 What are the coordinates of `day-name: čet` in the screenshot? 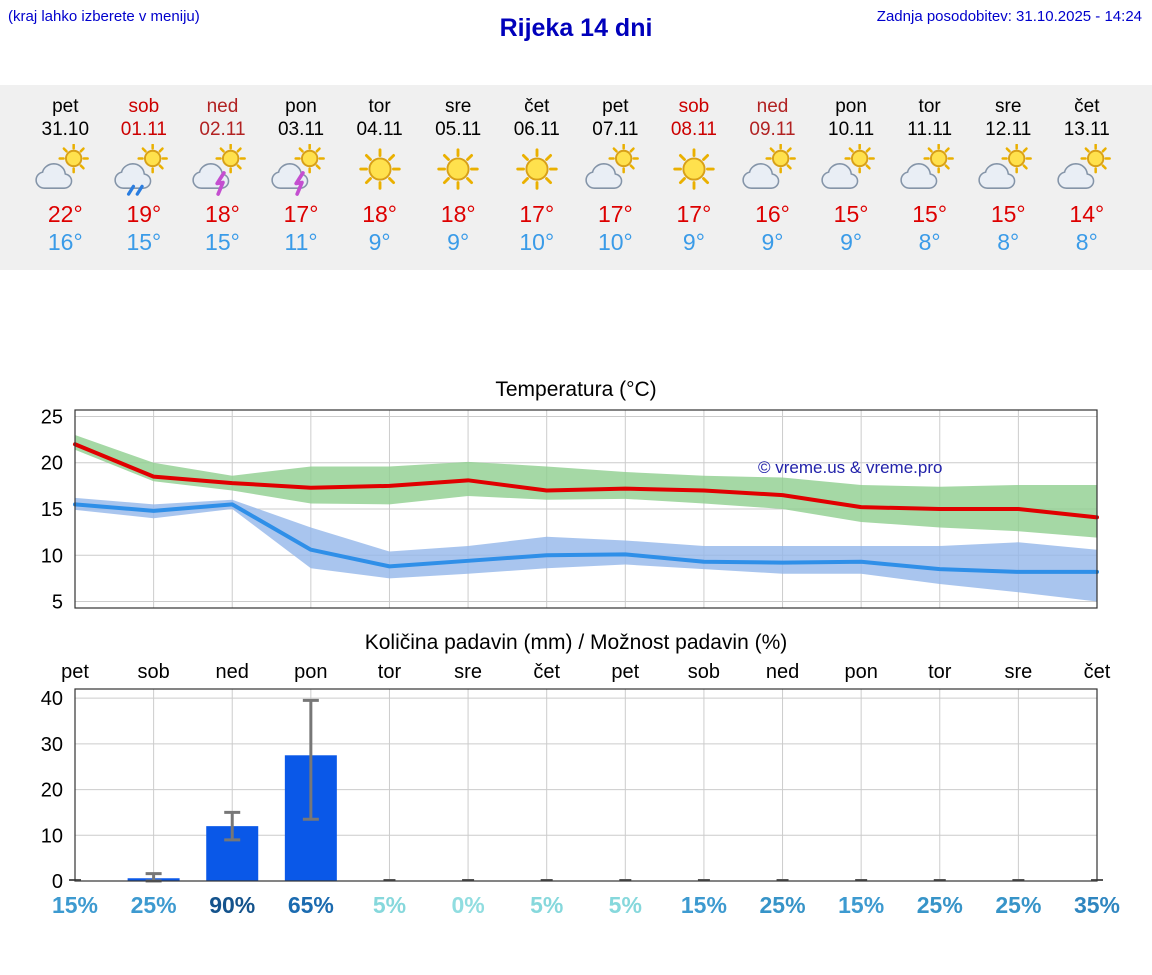 It's located at (1087, 106).